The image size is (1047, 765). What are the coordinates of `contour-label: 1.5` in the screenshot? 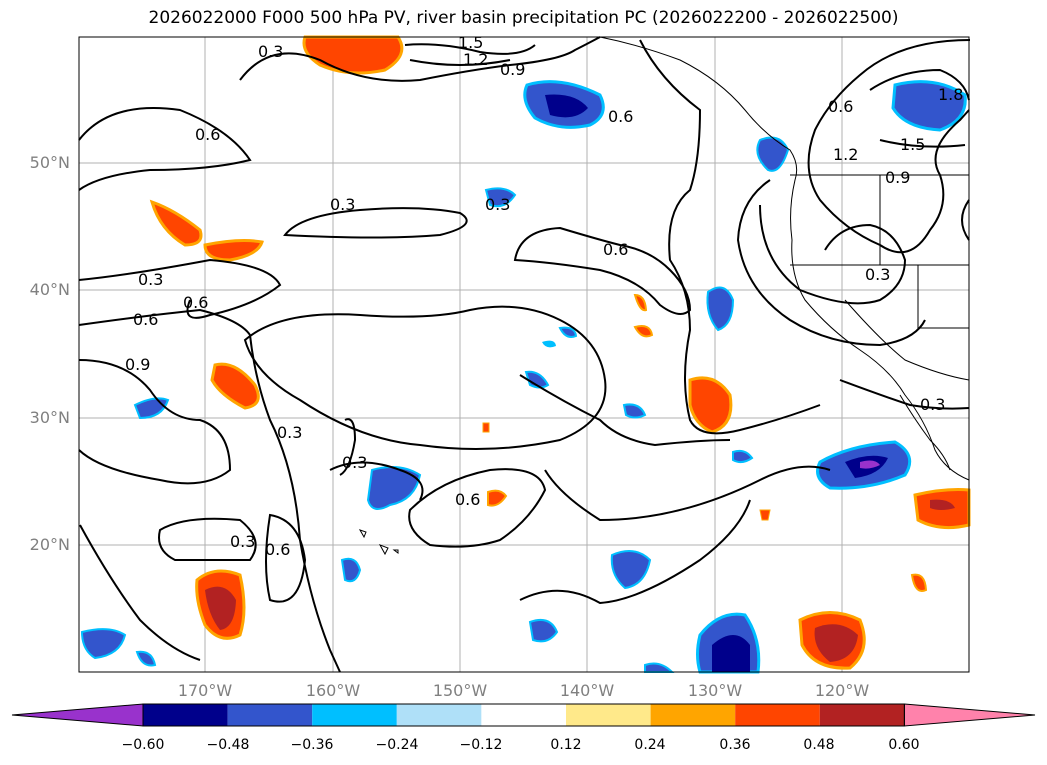 It's located at (470, 42).